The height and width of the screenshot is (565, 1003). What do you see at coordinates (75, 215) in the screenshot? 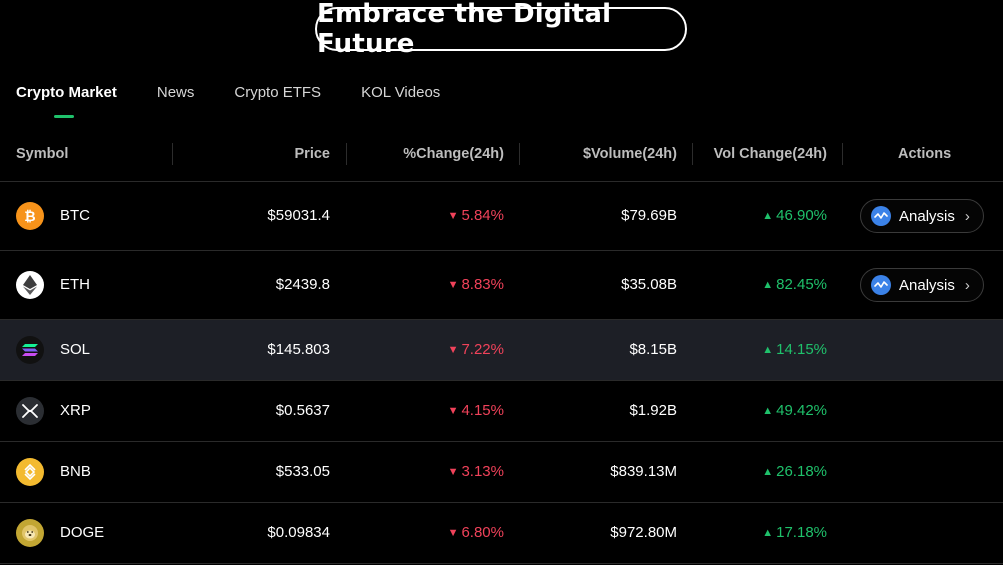
I see `coin-symbol: BTC` at bounding box center [75, 215].